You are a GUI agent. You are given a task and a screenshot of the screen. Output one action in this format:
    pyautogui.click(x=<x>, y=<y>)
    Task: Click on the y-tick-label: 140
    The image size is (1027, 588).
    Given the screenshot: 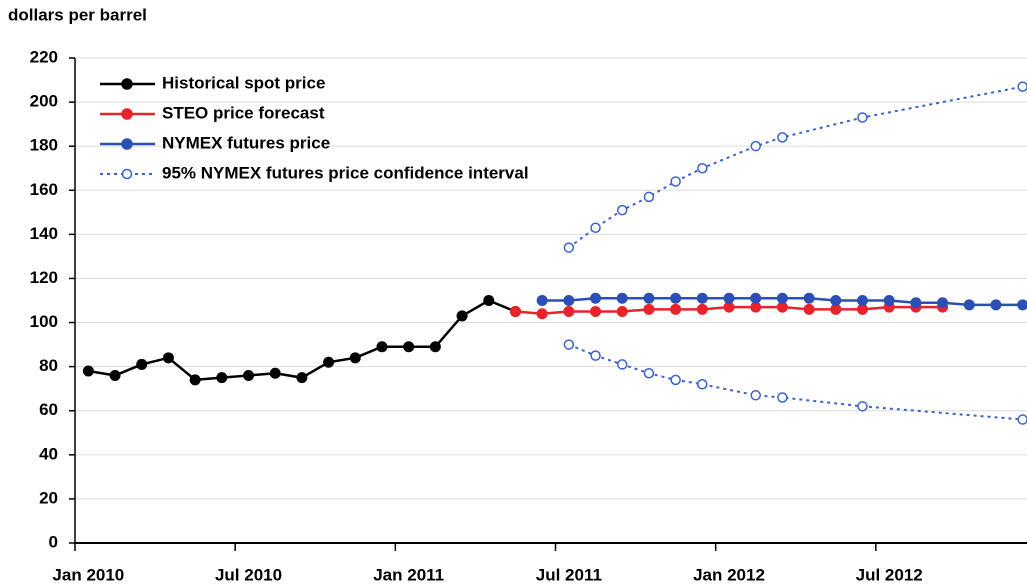 What is the action you would take?
    pyautogui.click(x=44, y=233)
    